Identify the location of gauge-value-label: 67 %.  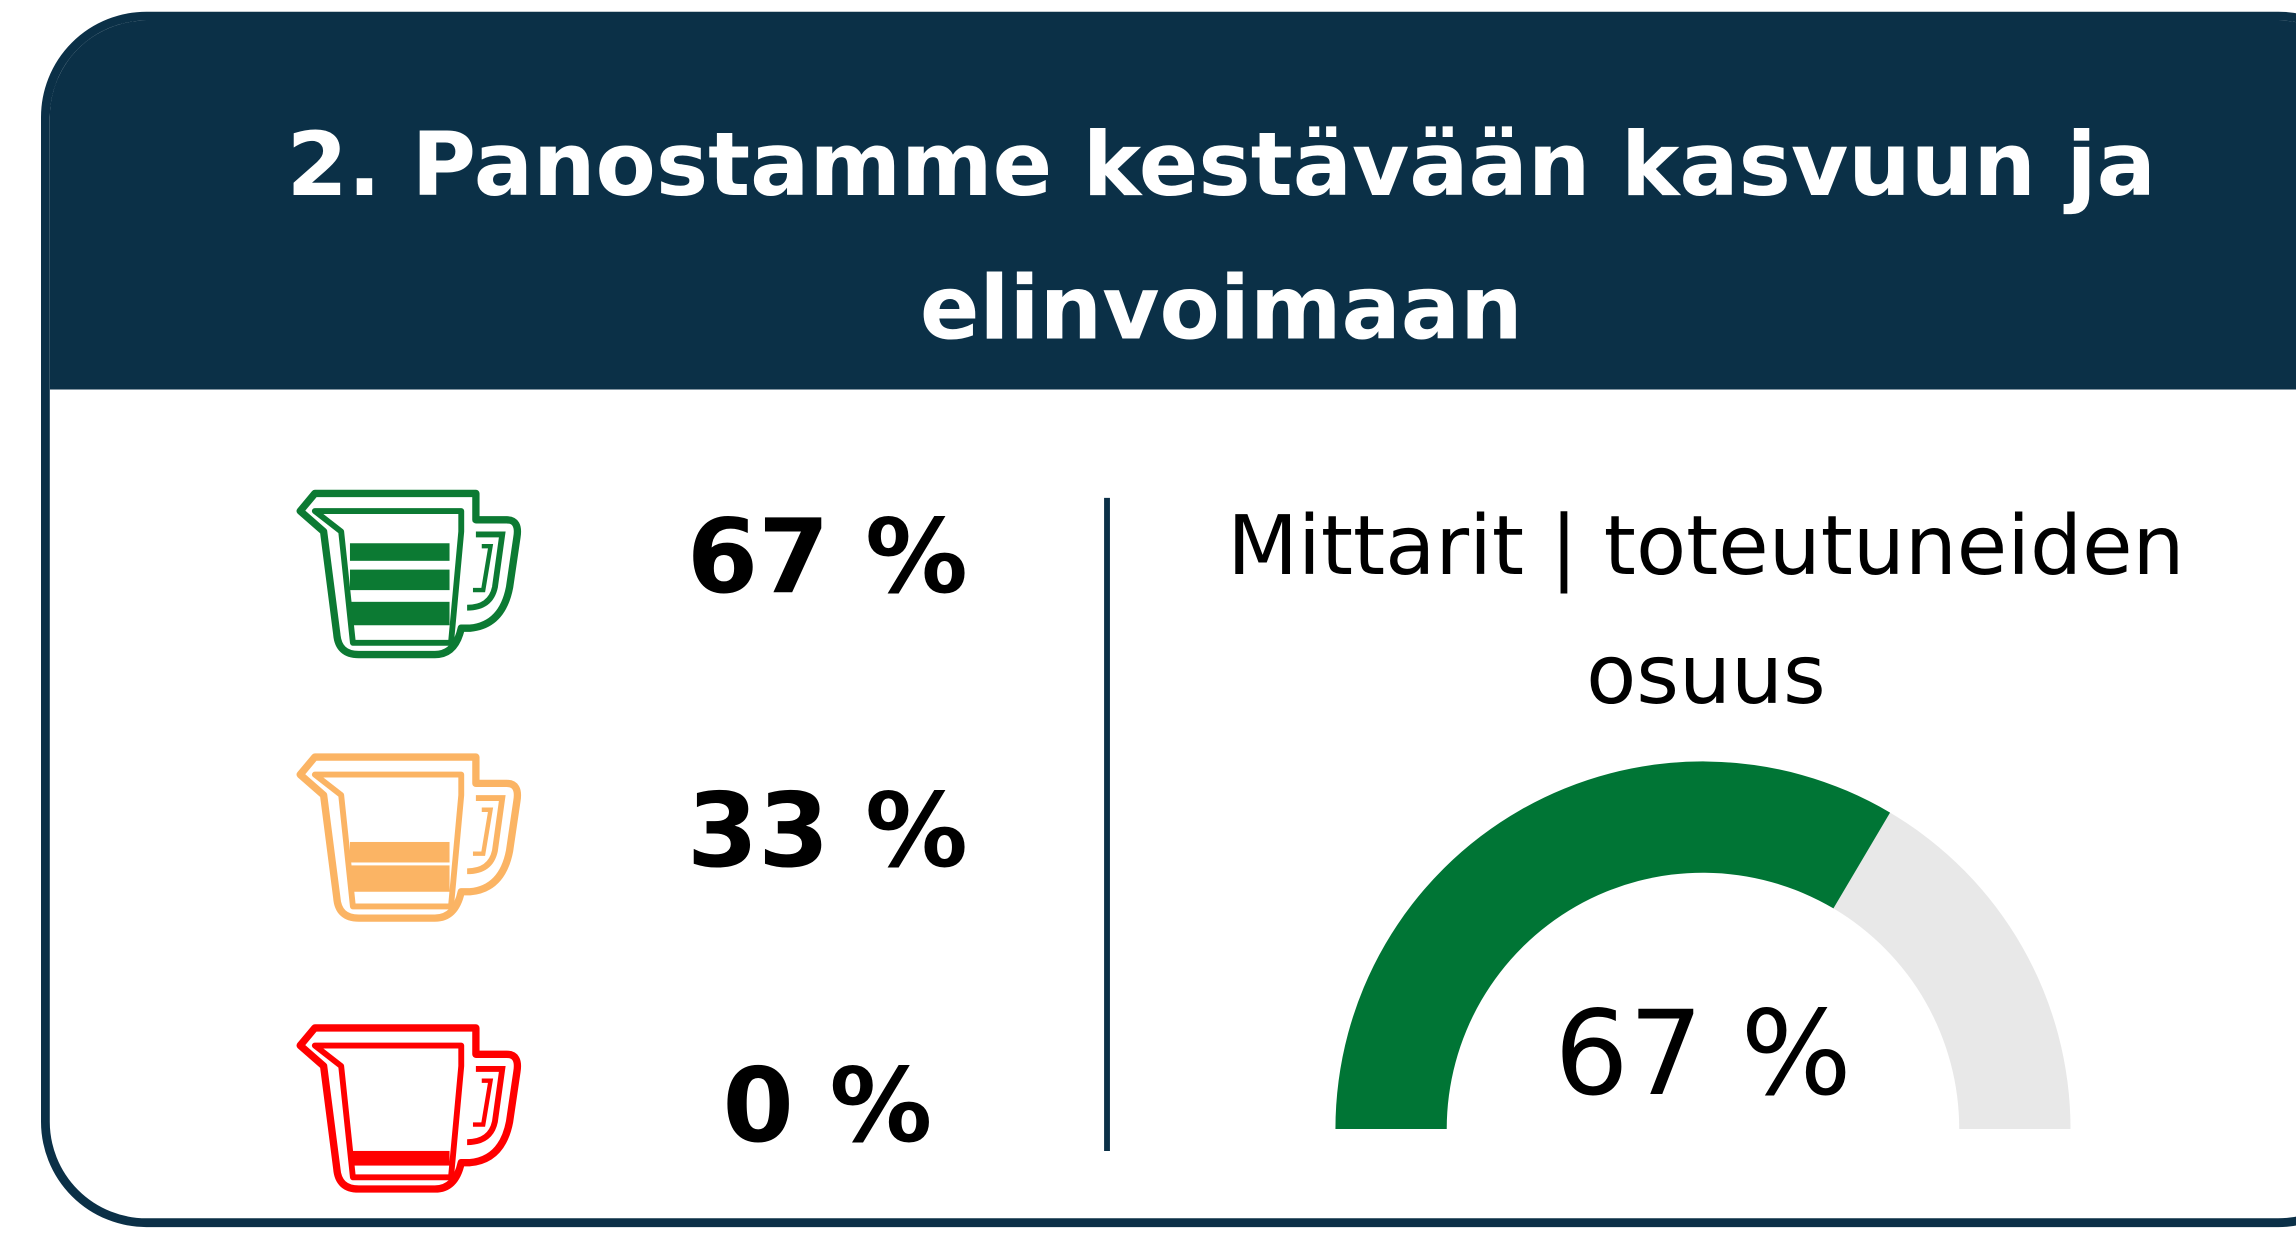
(1703, 1053).